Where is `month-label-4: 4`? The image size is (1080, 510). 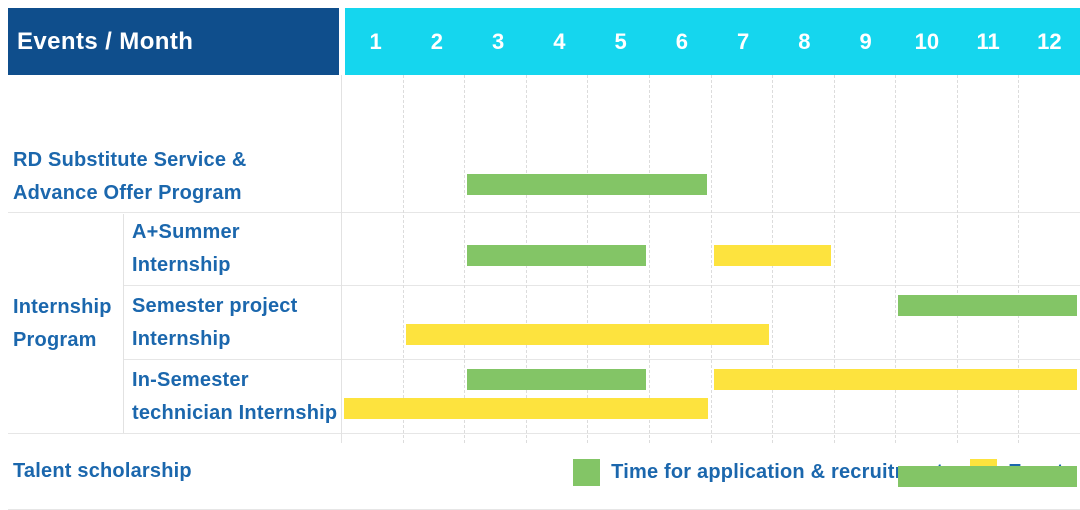 month-label-4: 4 is located at coordinates (559, 41).